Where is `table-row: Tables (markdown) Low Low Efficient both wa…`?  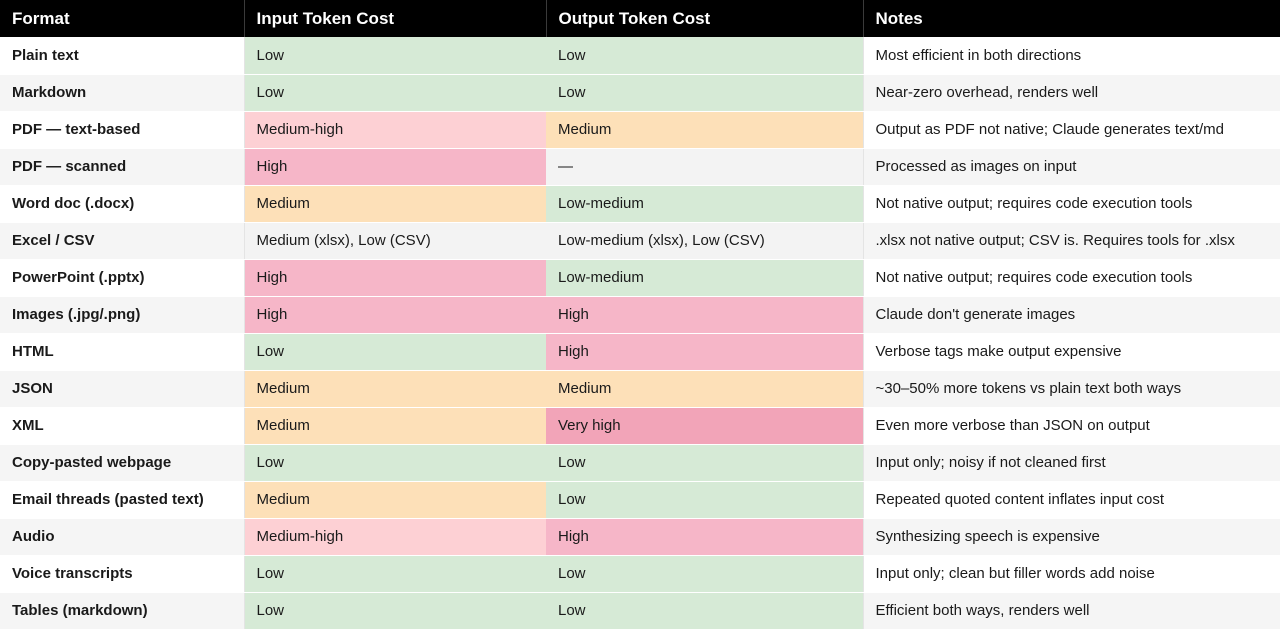
table-row: Tables (markdown) Low Low Efficient both wa… is located at coordinates (640, 611).